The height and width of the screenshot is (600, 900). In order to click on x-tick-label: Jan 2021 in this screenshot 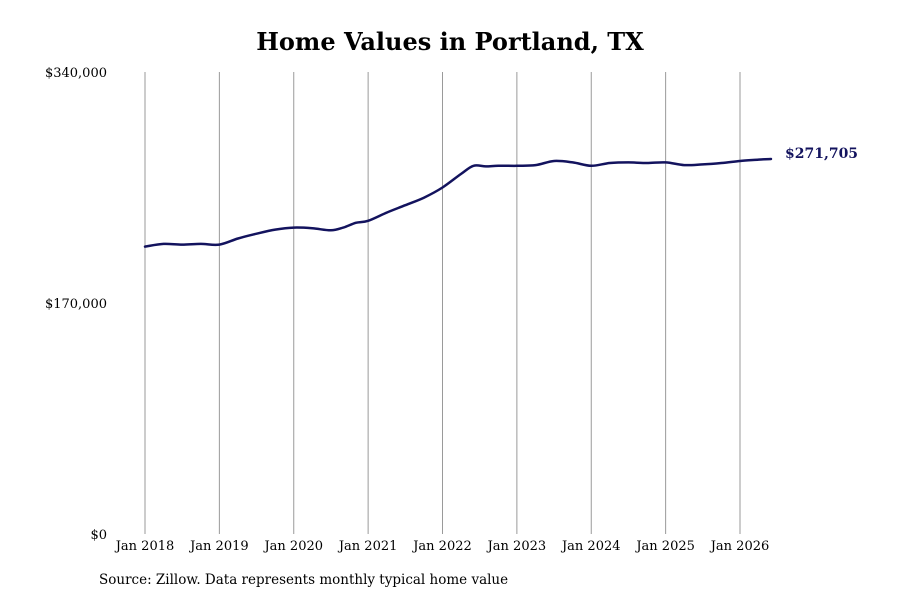, I will do `click(367, 546)`.